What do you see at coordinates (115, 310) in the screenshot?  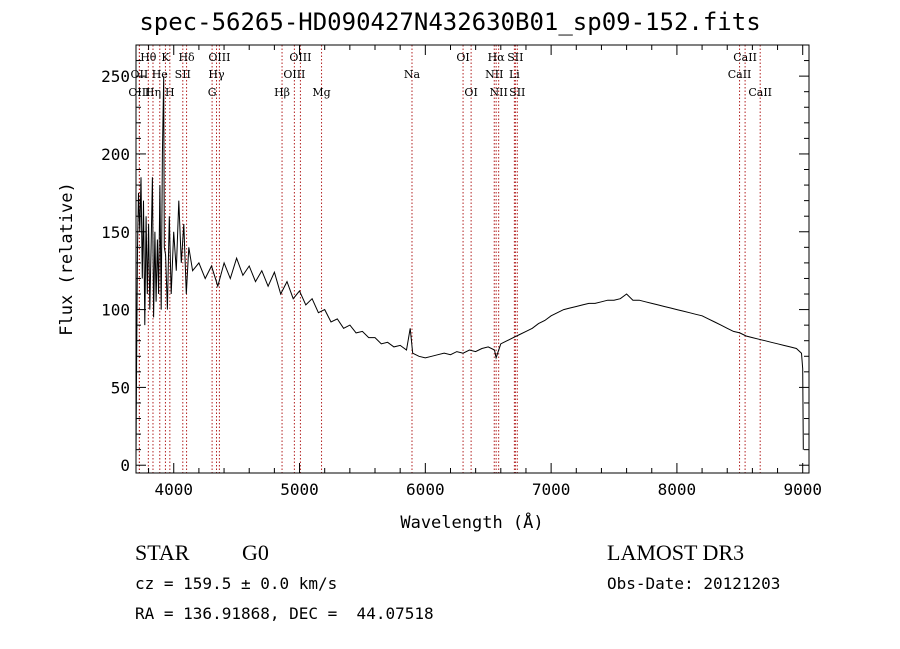 I see `y-tick-label: 100` at bounding box center [115, 310].